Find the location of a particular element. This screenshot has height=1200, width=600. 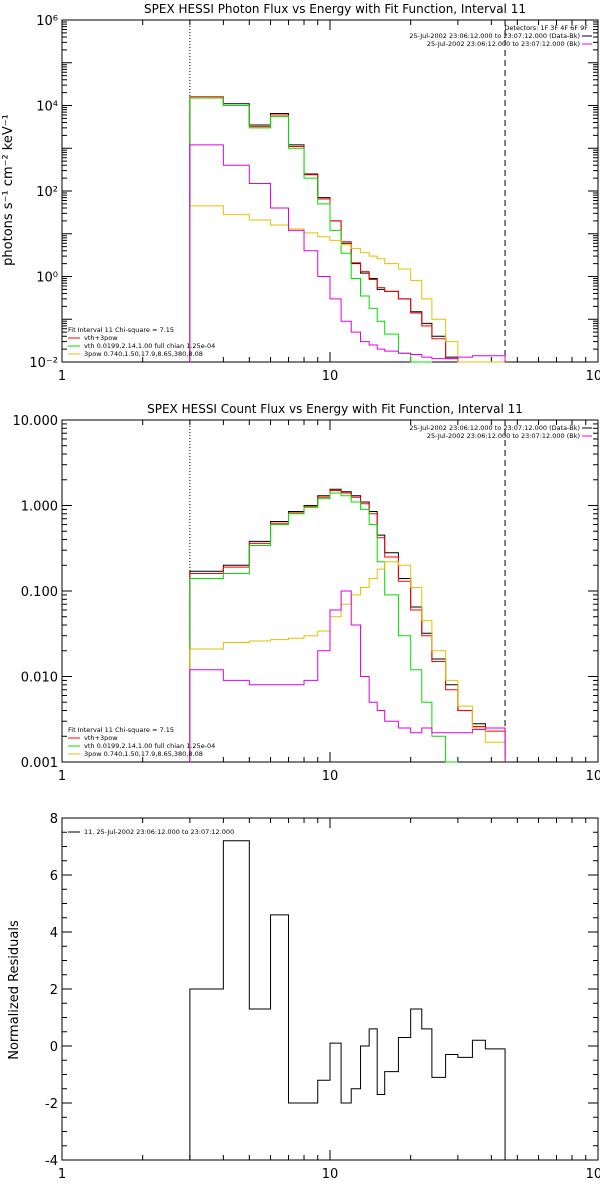

y-tick-label: 10² is located at coordinates (47, 192).